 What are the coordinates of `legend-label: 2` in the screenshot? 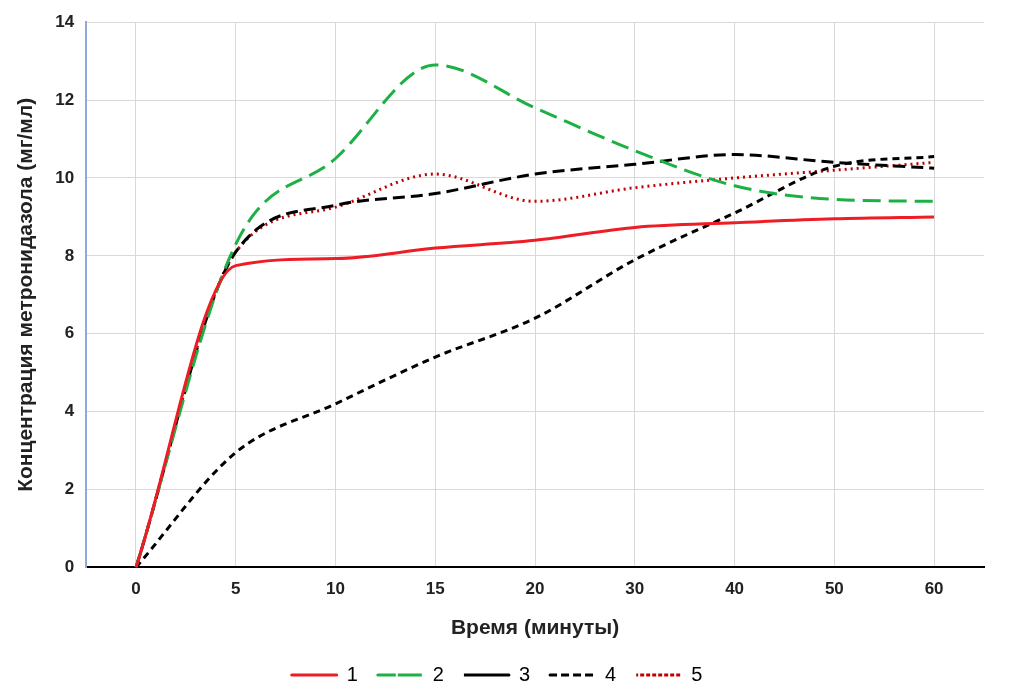 It's located at (438, 673).